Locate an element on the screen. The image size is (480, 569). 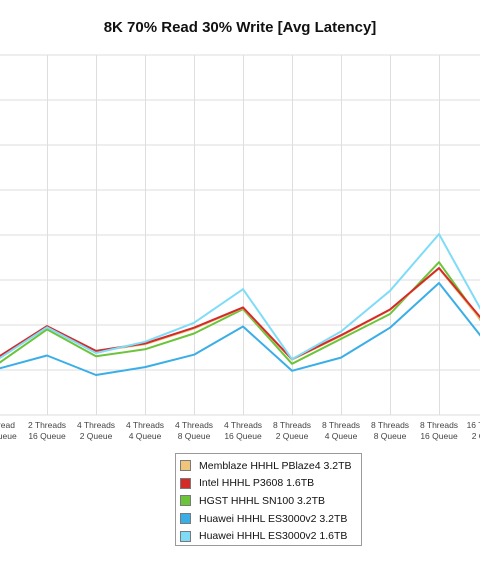
chart-title: 8K 70% Read 30% Write [Avg Latency] is located at coordinates (240, 27).